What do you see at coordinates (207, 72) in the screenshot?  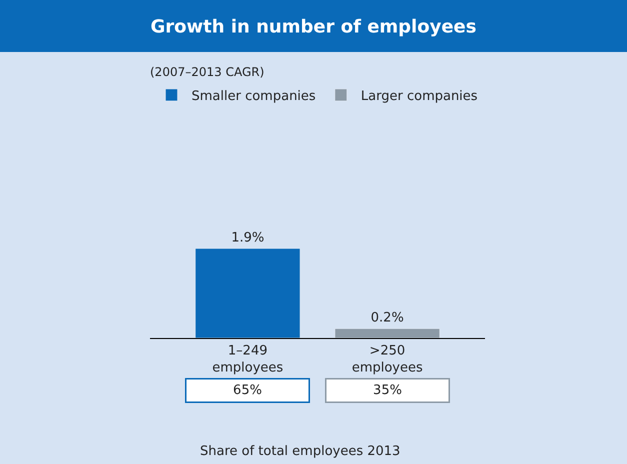 I see `chart-subtitle: (2007–2013 CAGR)` at bounding box center [207, 72].